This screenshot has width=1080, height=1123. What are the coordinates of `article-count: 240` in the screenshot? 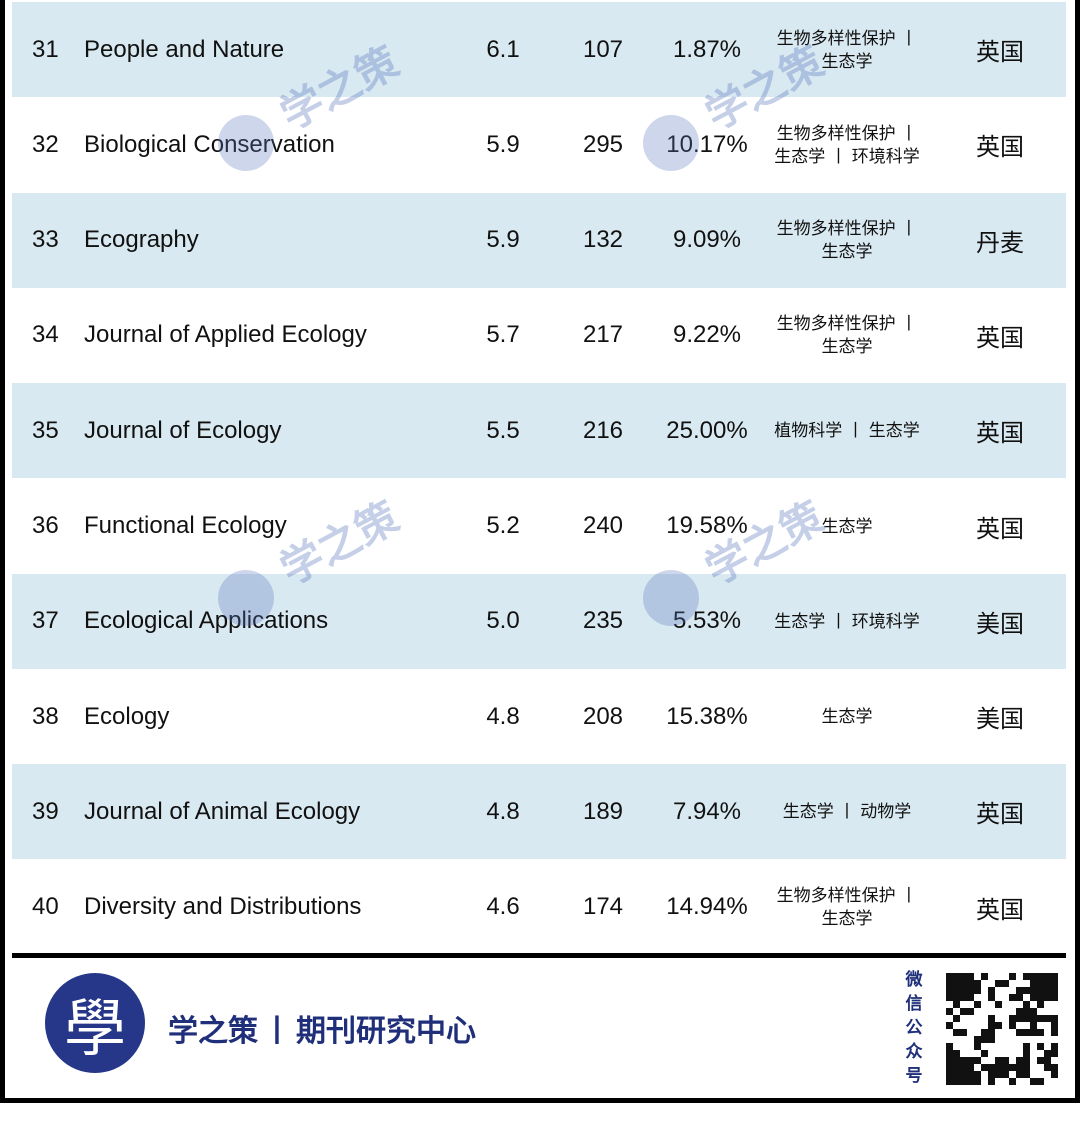 It's located at (603, 525).